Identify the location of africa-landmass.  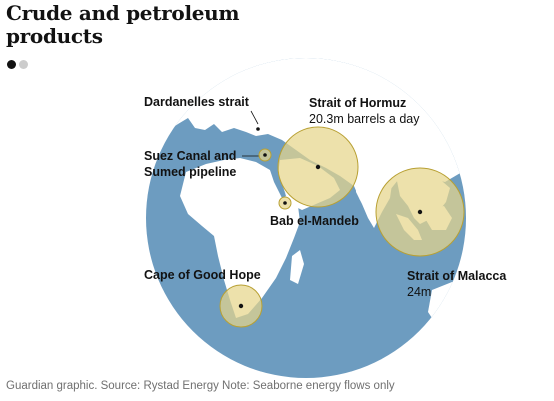
(240, 238).